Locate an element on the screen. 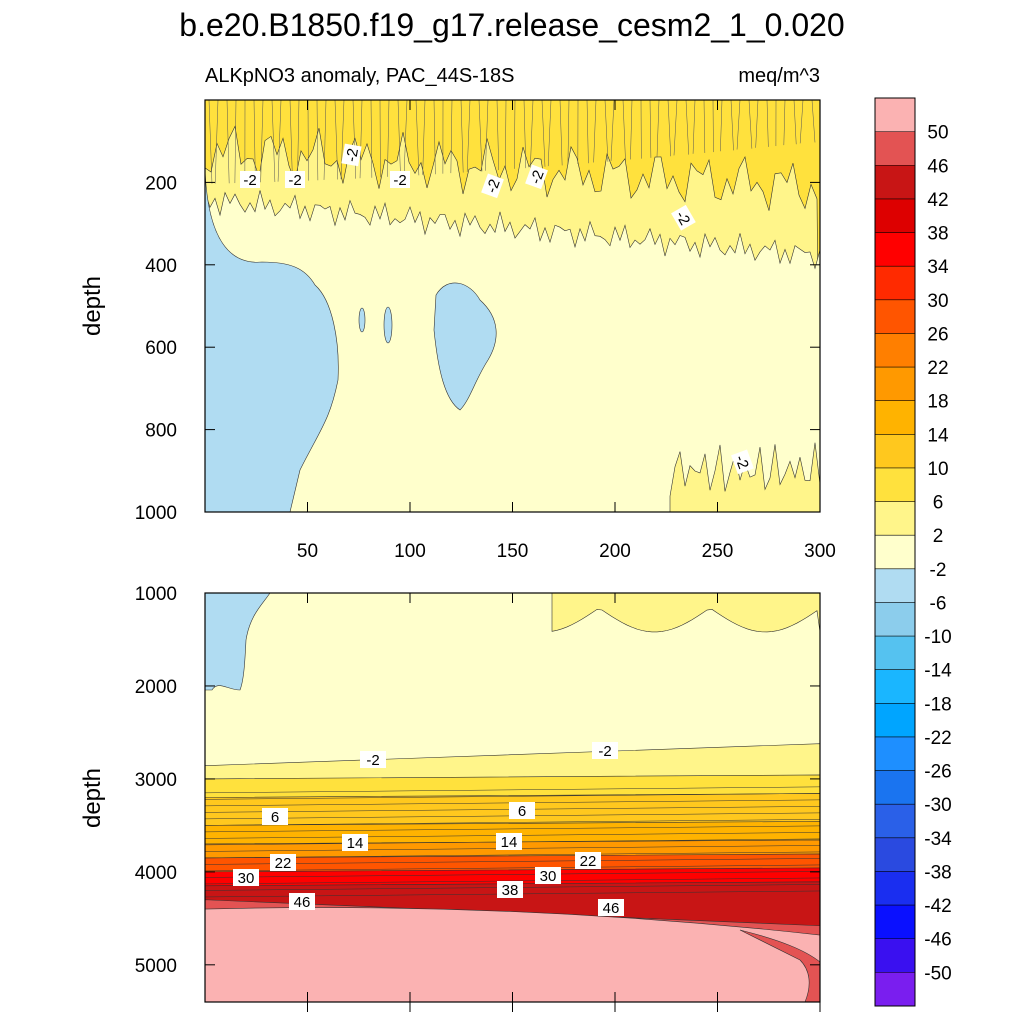 Image resolution: width=1024 pixels, height=1024 pixels. contour-label: 30 is located at coordinates (548, 876).